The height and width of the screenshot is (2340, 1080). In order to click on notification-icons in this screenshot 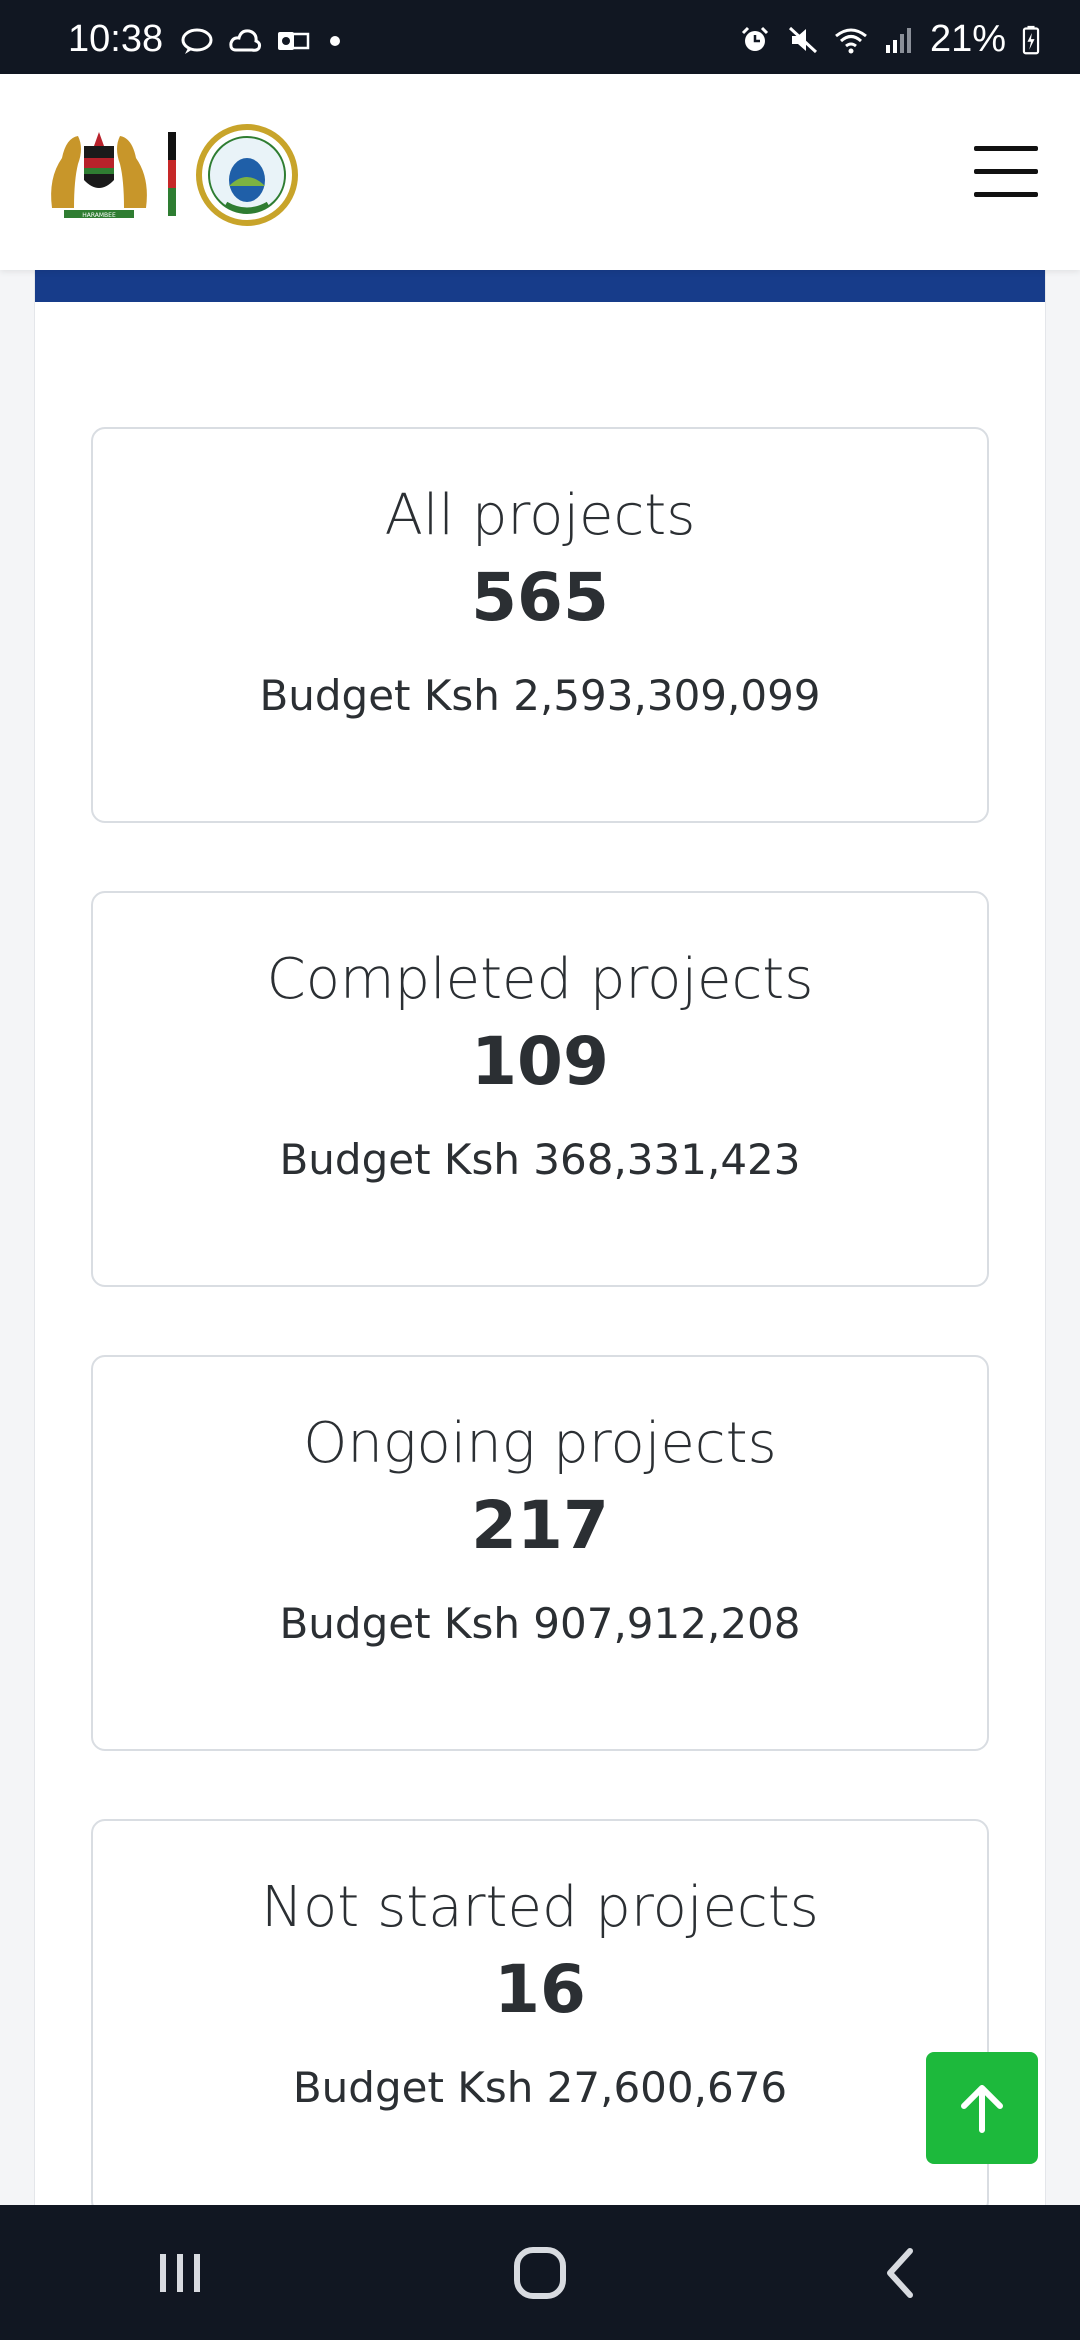, I will do `click(260, 41)`.